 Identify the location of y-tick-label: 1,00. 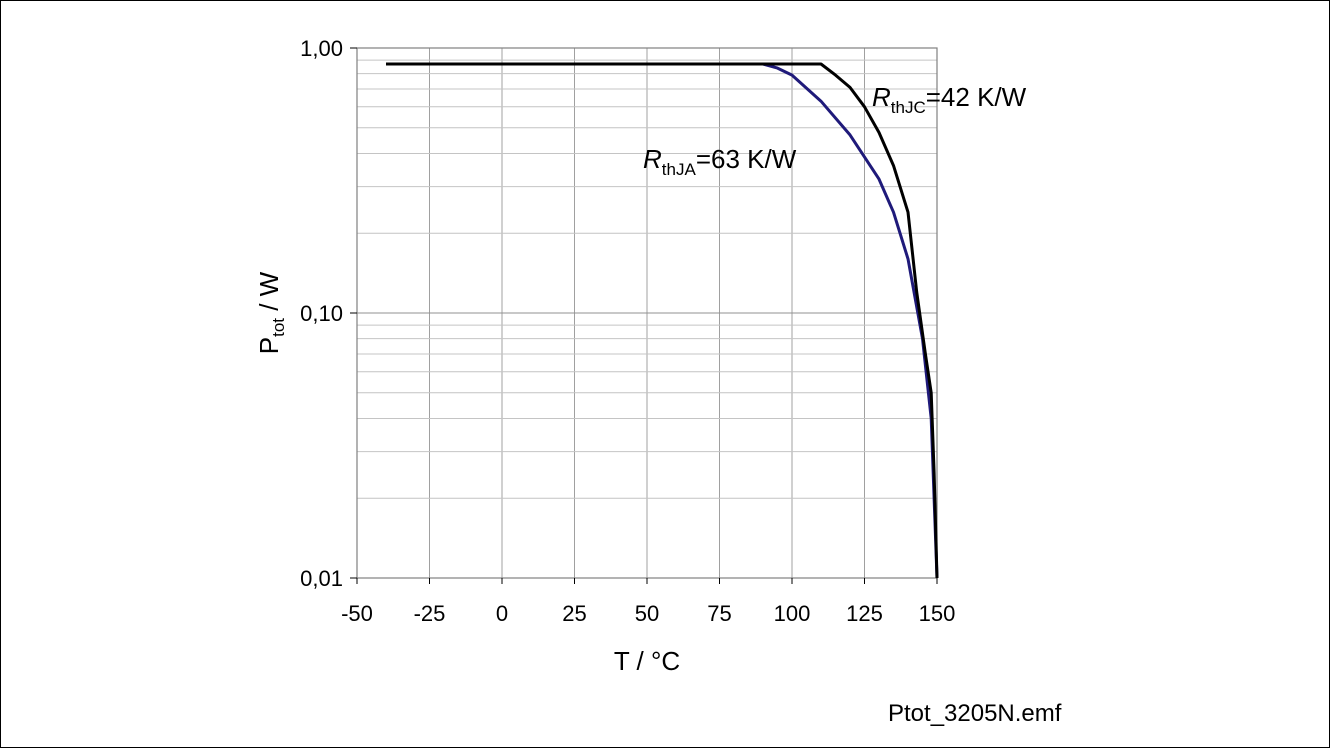
(321, 48).